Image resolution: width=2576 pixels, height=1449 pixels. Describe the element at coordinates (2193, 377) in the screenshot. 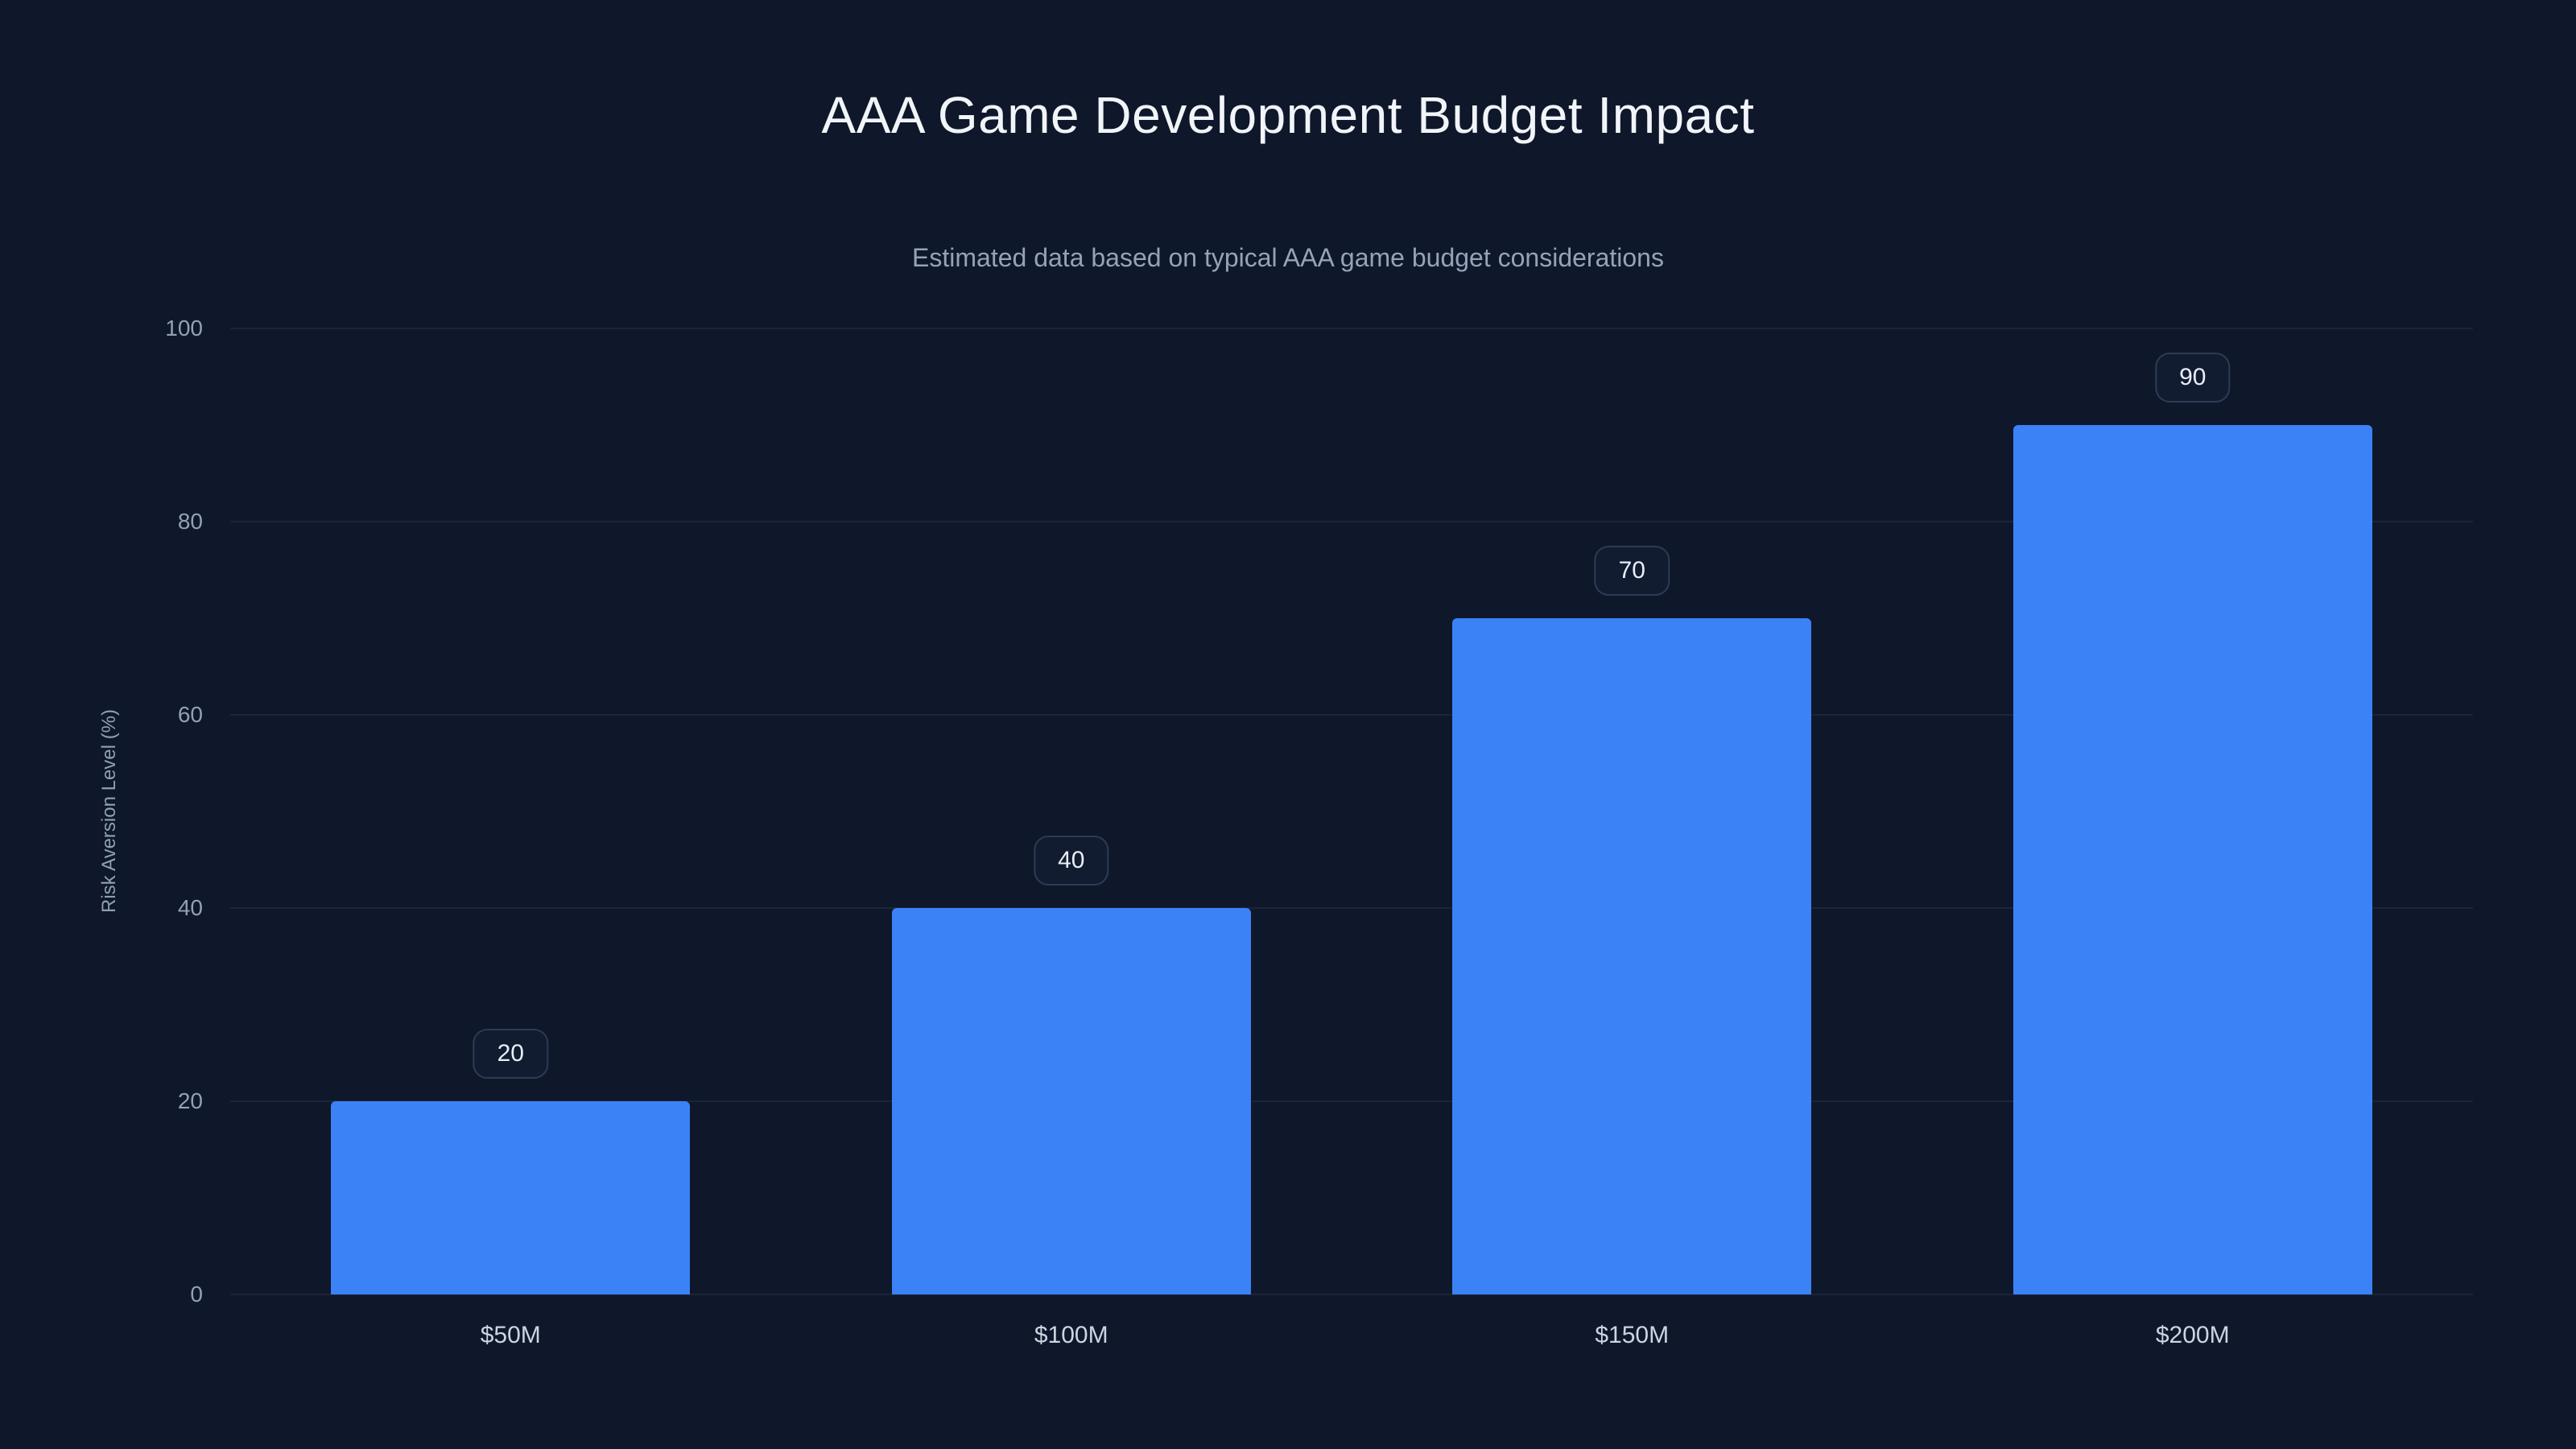

I see `value-badge: 90` at that location.